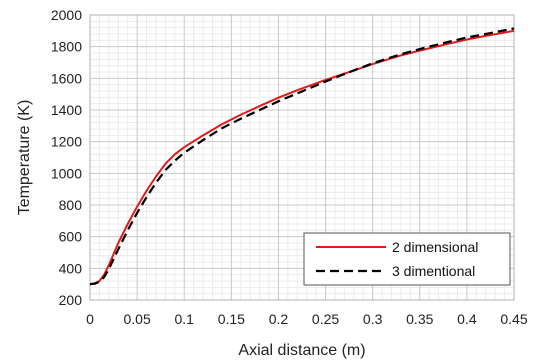 The height and width of the screenshot is (360, 534). Describe the element at coordinates (231, 319) in the screenshot. I see `x-tick-label: 0.15` at that location.